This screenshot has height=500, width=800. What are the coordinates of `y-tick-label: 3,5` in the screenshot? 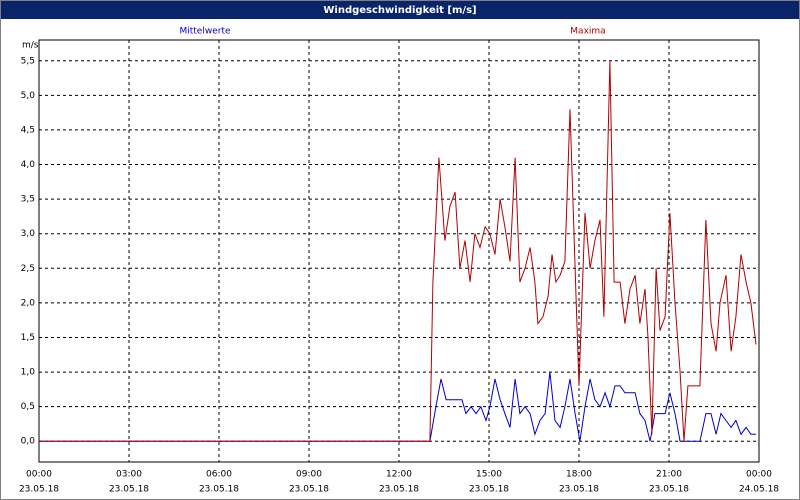 It's located at (28, 200).